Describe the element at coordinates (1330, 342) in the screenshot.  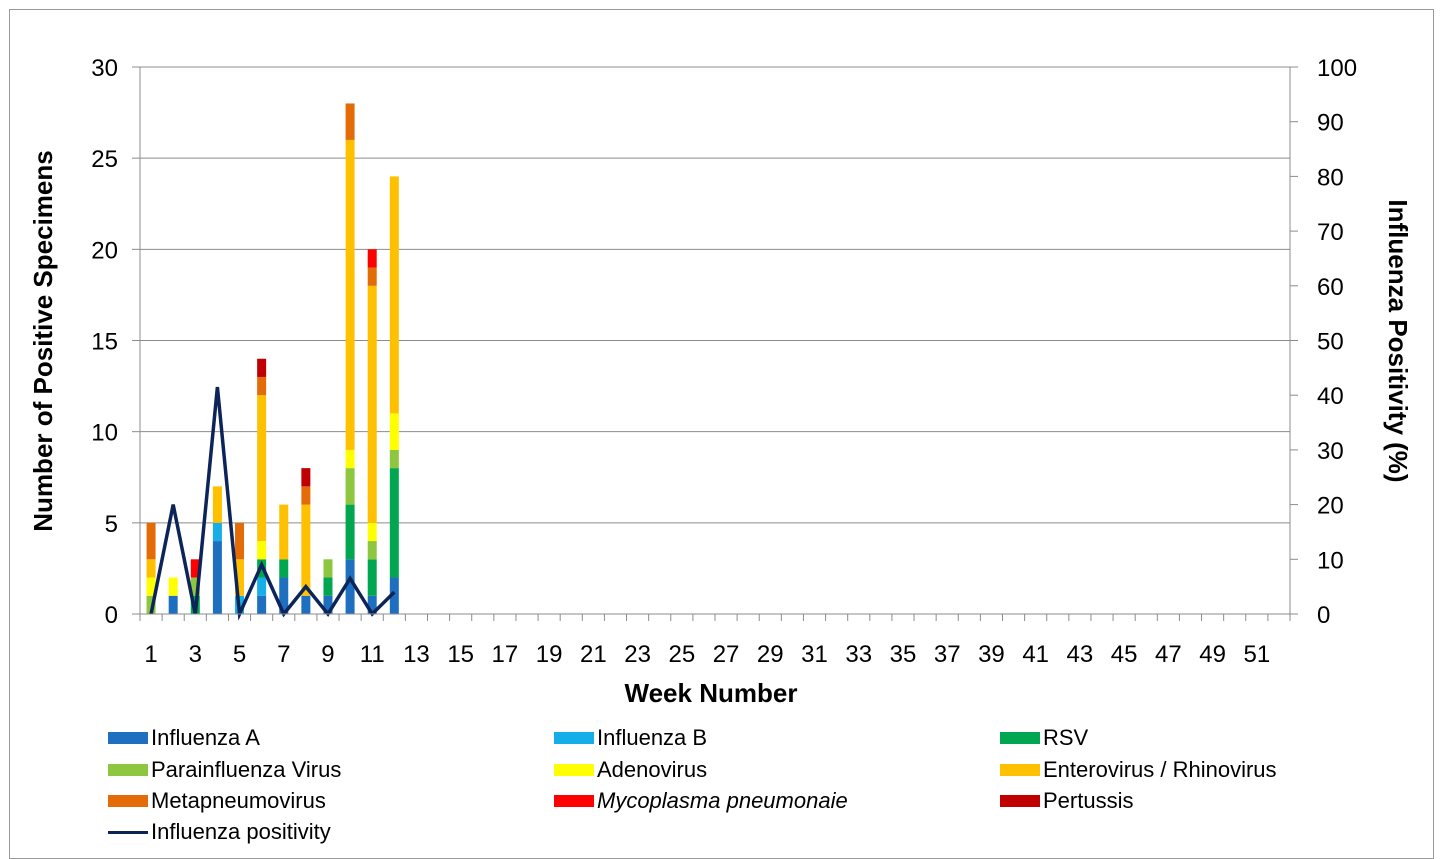
I see `right-tick-label: 50` at that location.